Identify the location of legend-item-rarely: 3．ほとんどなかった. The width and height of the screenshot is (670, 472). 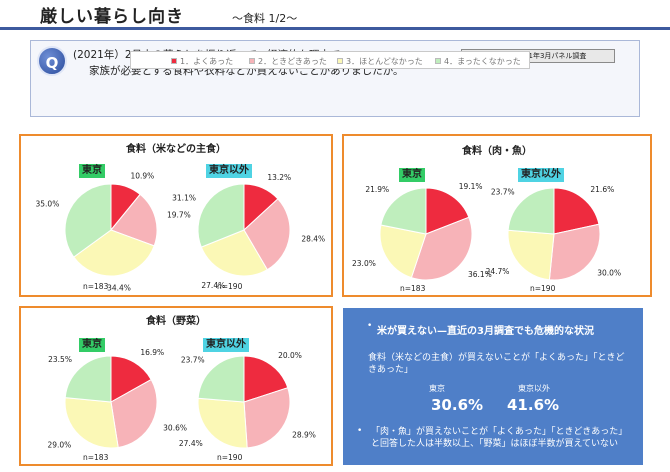
(380, 61).